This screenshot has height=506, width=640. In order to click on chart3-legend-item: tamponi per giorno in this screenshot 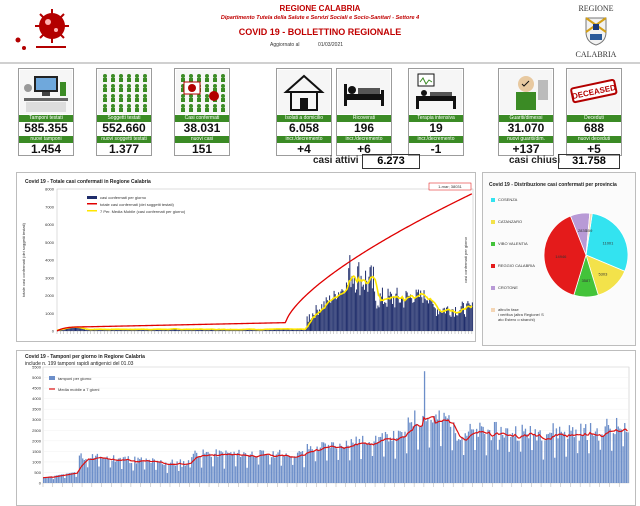, I will do `click(75, 378)`.